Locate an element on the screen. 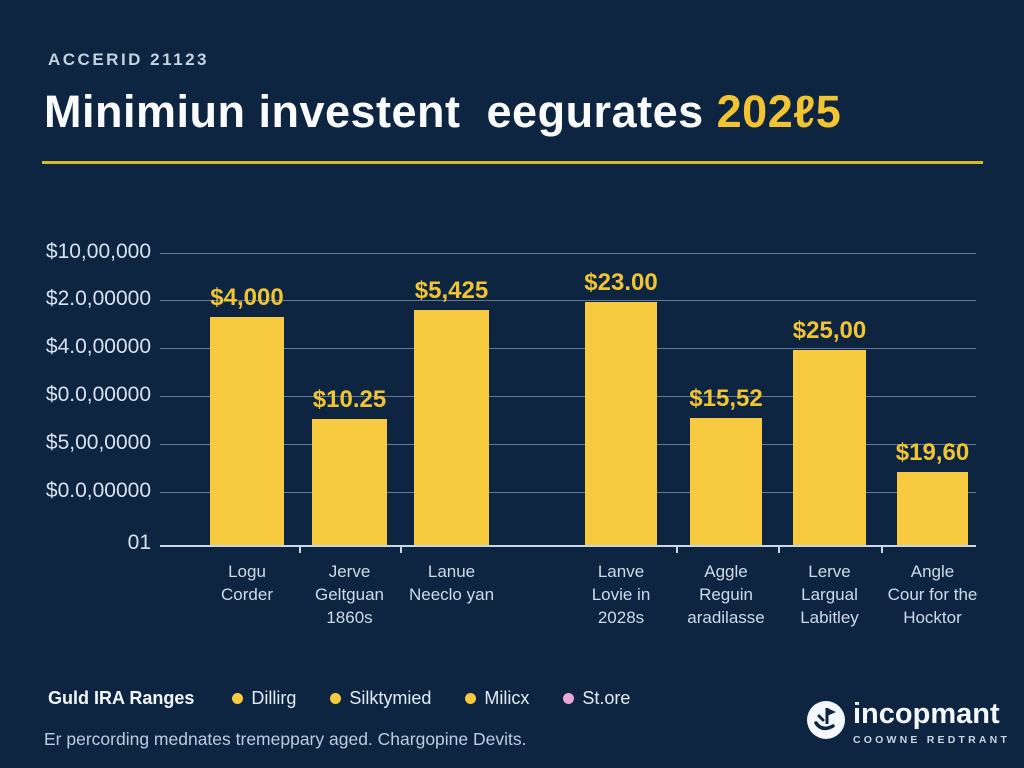 The width and height of the screenshot is (1024, 768). page-title-main: Minimiun investent eegurates is located at coordinates (380, 111).